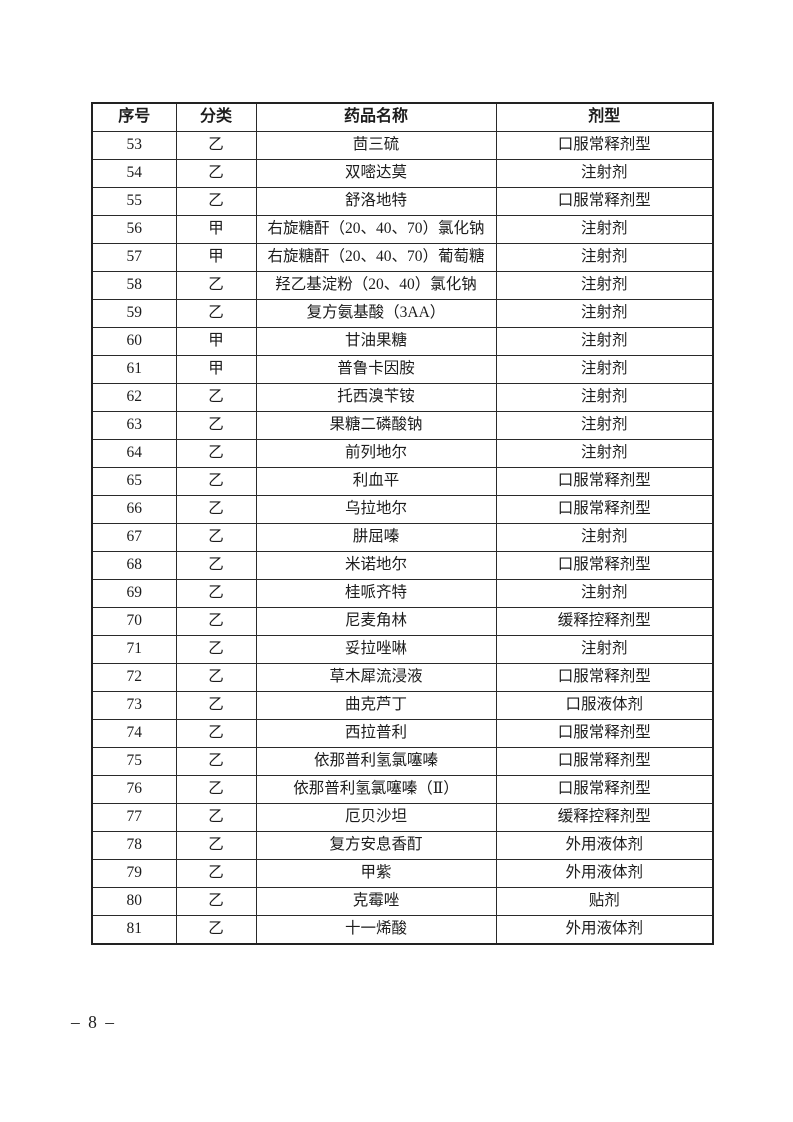 This screenshot has height=1122, width=793. Describe the element at coordinates (134, 677) in the screenshot. I see `cell-serial-number: 72` at that location.